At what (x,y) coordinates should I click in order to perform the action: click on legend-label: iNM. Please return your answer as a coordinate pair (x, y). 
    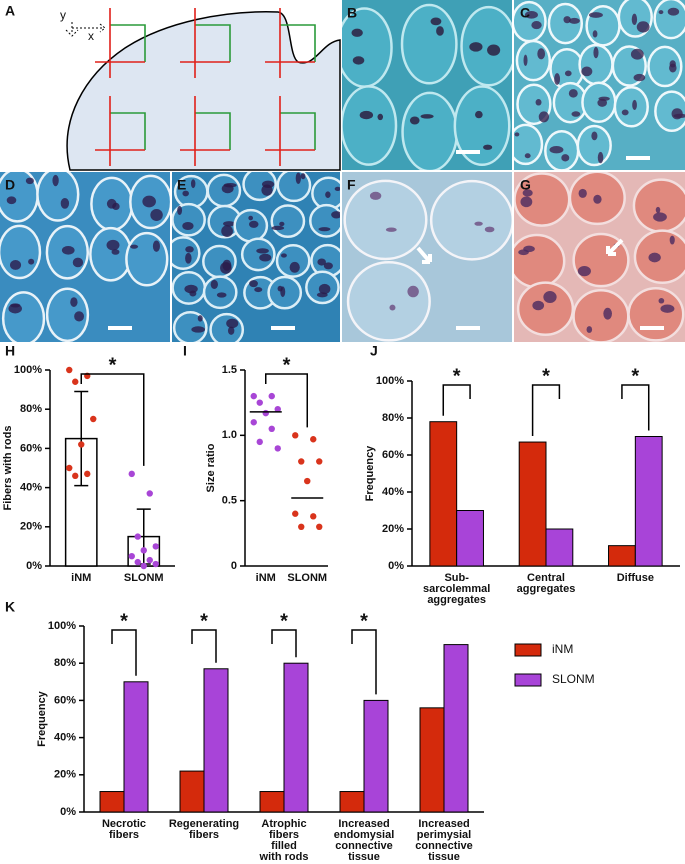
    Looking at the image, I should click on (562, 649).